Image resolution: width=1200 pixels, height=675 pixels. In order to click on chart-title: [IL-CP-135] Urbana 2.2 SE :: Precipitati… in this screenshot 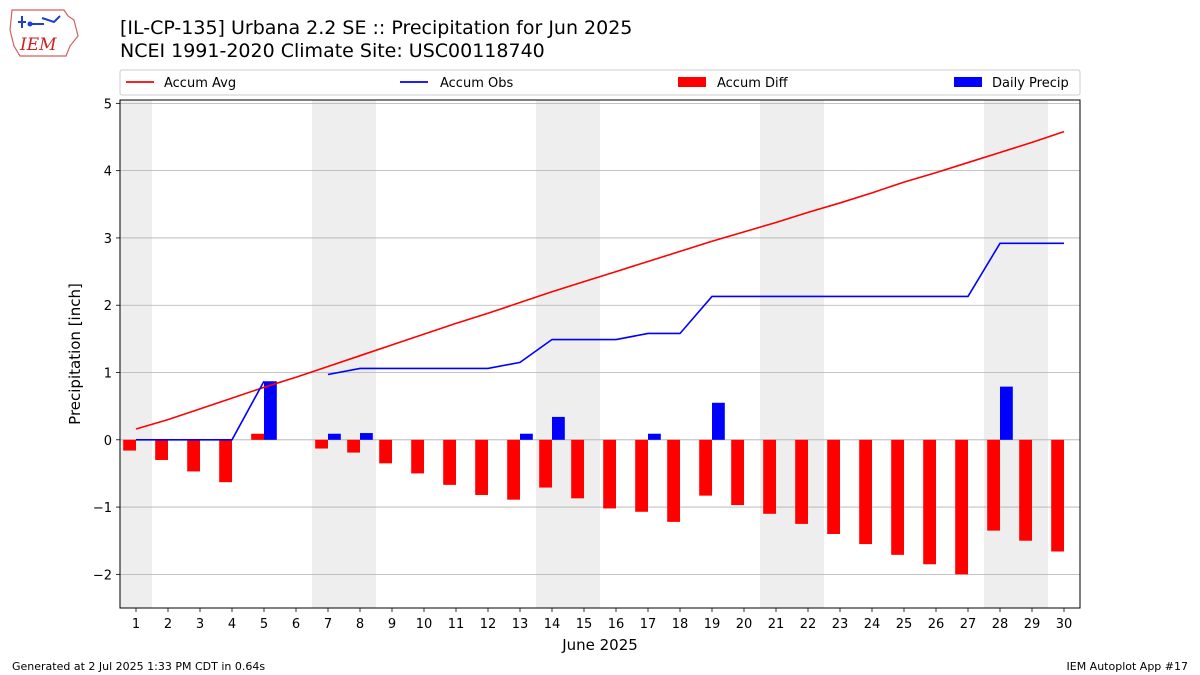, I will do `click(376, 28)`.